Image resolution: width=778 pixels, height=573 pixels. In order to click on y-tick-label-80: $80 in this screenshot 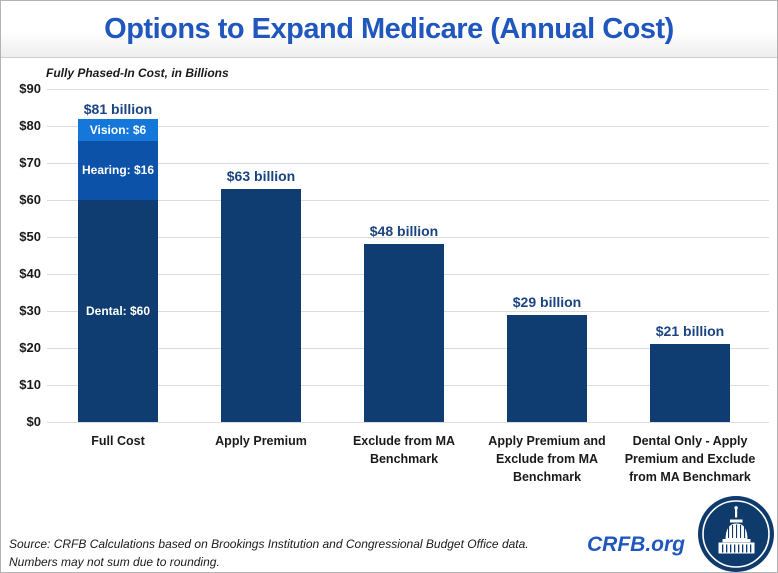, I will do `click(30, 125)`.